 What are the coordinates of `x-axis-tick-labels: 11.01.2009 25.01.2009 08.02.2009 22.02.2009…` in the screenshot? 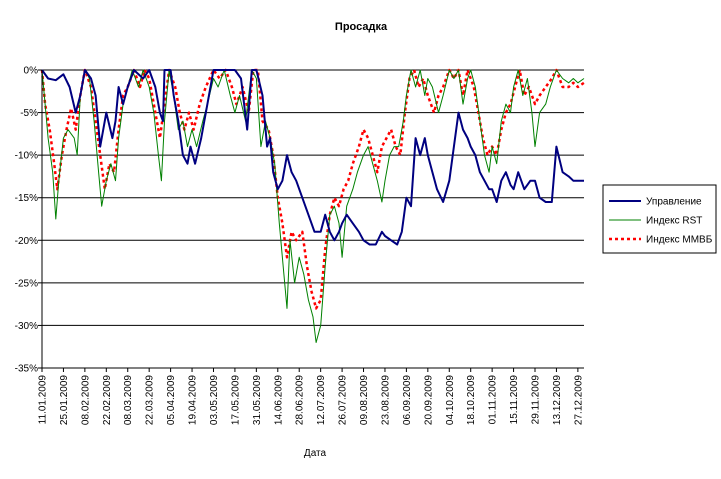 It's located at (311, 396).